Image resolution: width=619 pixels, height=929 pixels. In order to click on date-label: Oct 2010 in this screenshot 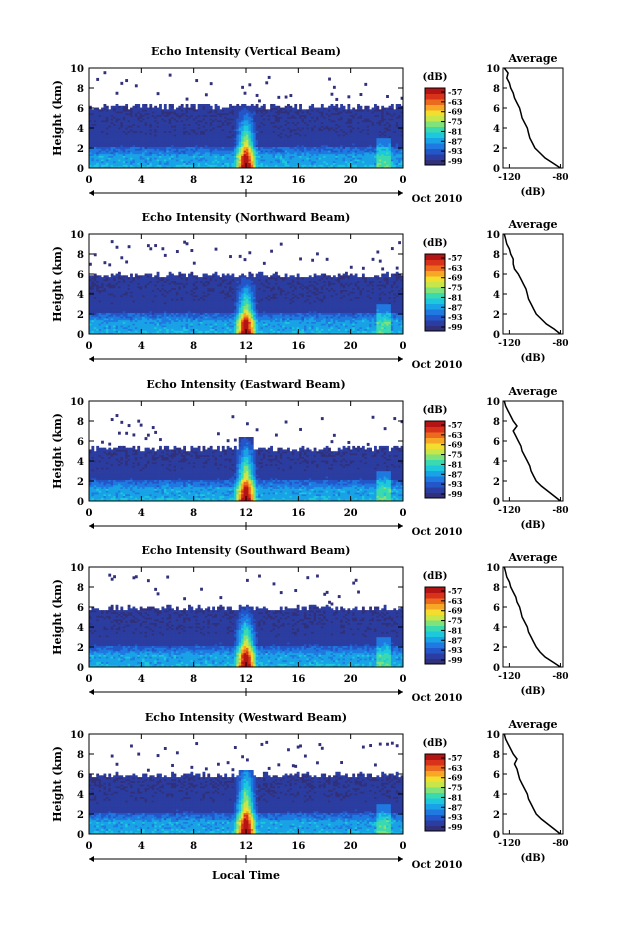, I will do `click(437, 199)`.